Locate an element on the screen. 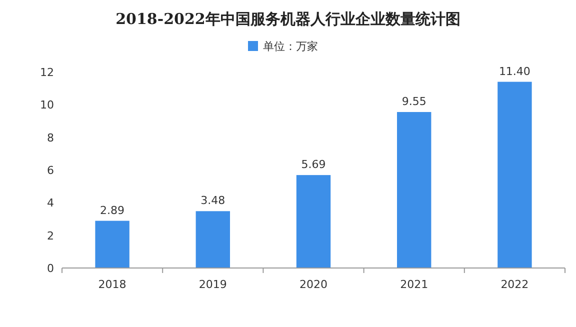  data-label: 11.40 is located at coordinates (514, 71).